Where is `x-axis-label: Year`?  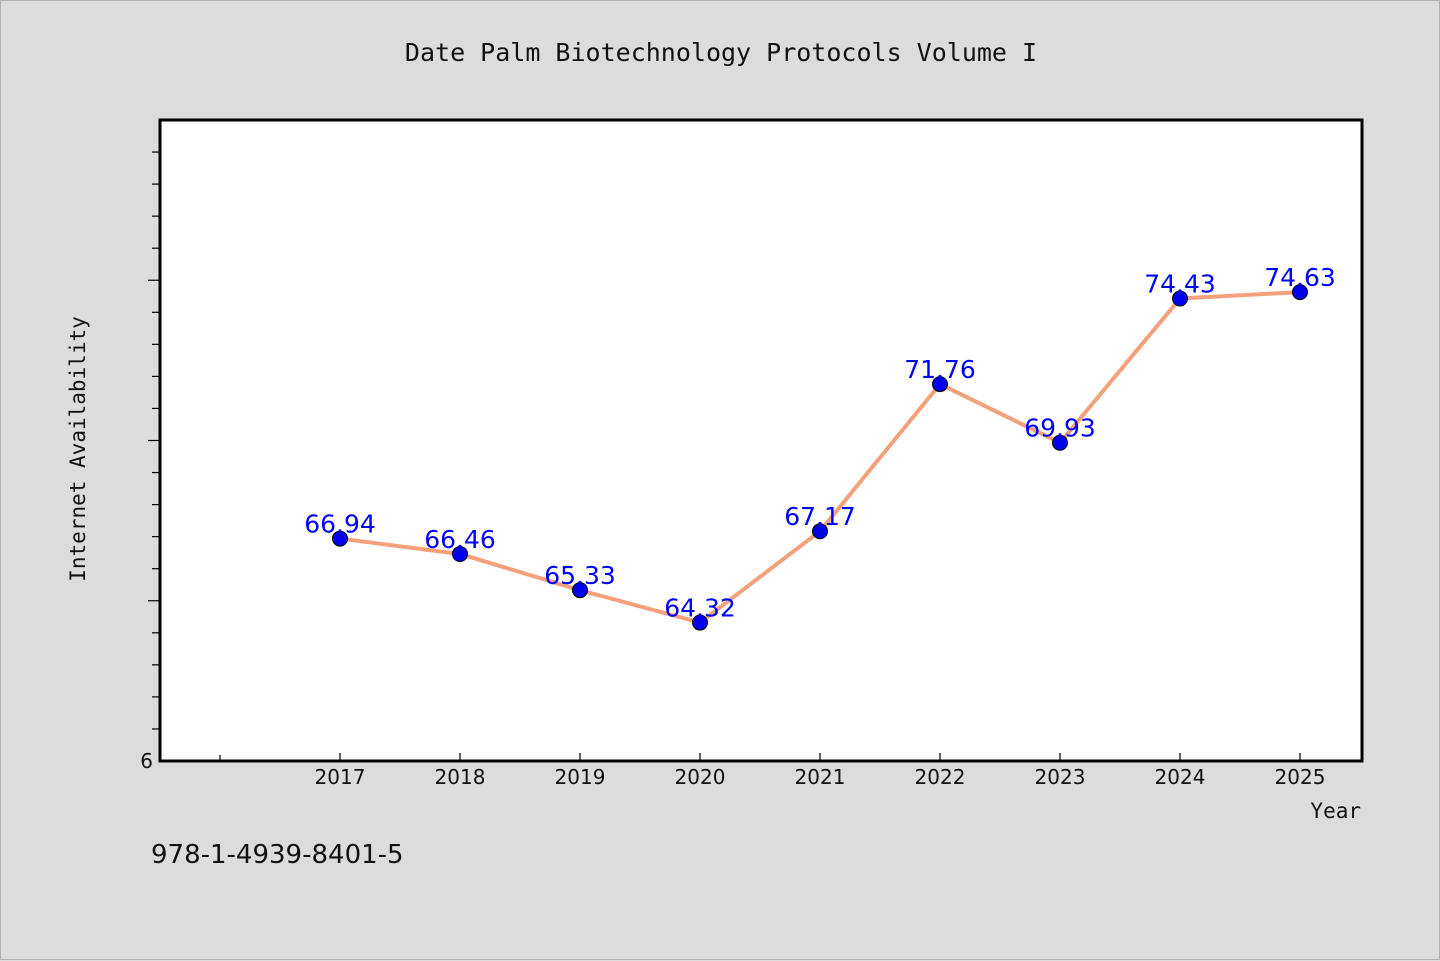
x-axis-label: Year is located at coordinates (1335, 811).